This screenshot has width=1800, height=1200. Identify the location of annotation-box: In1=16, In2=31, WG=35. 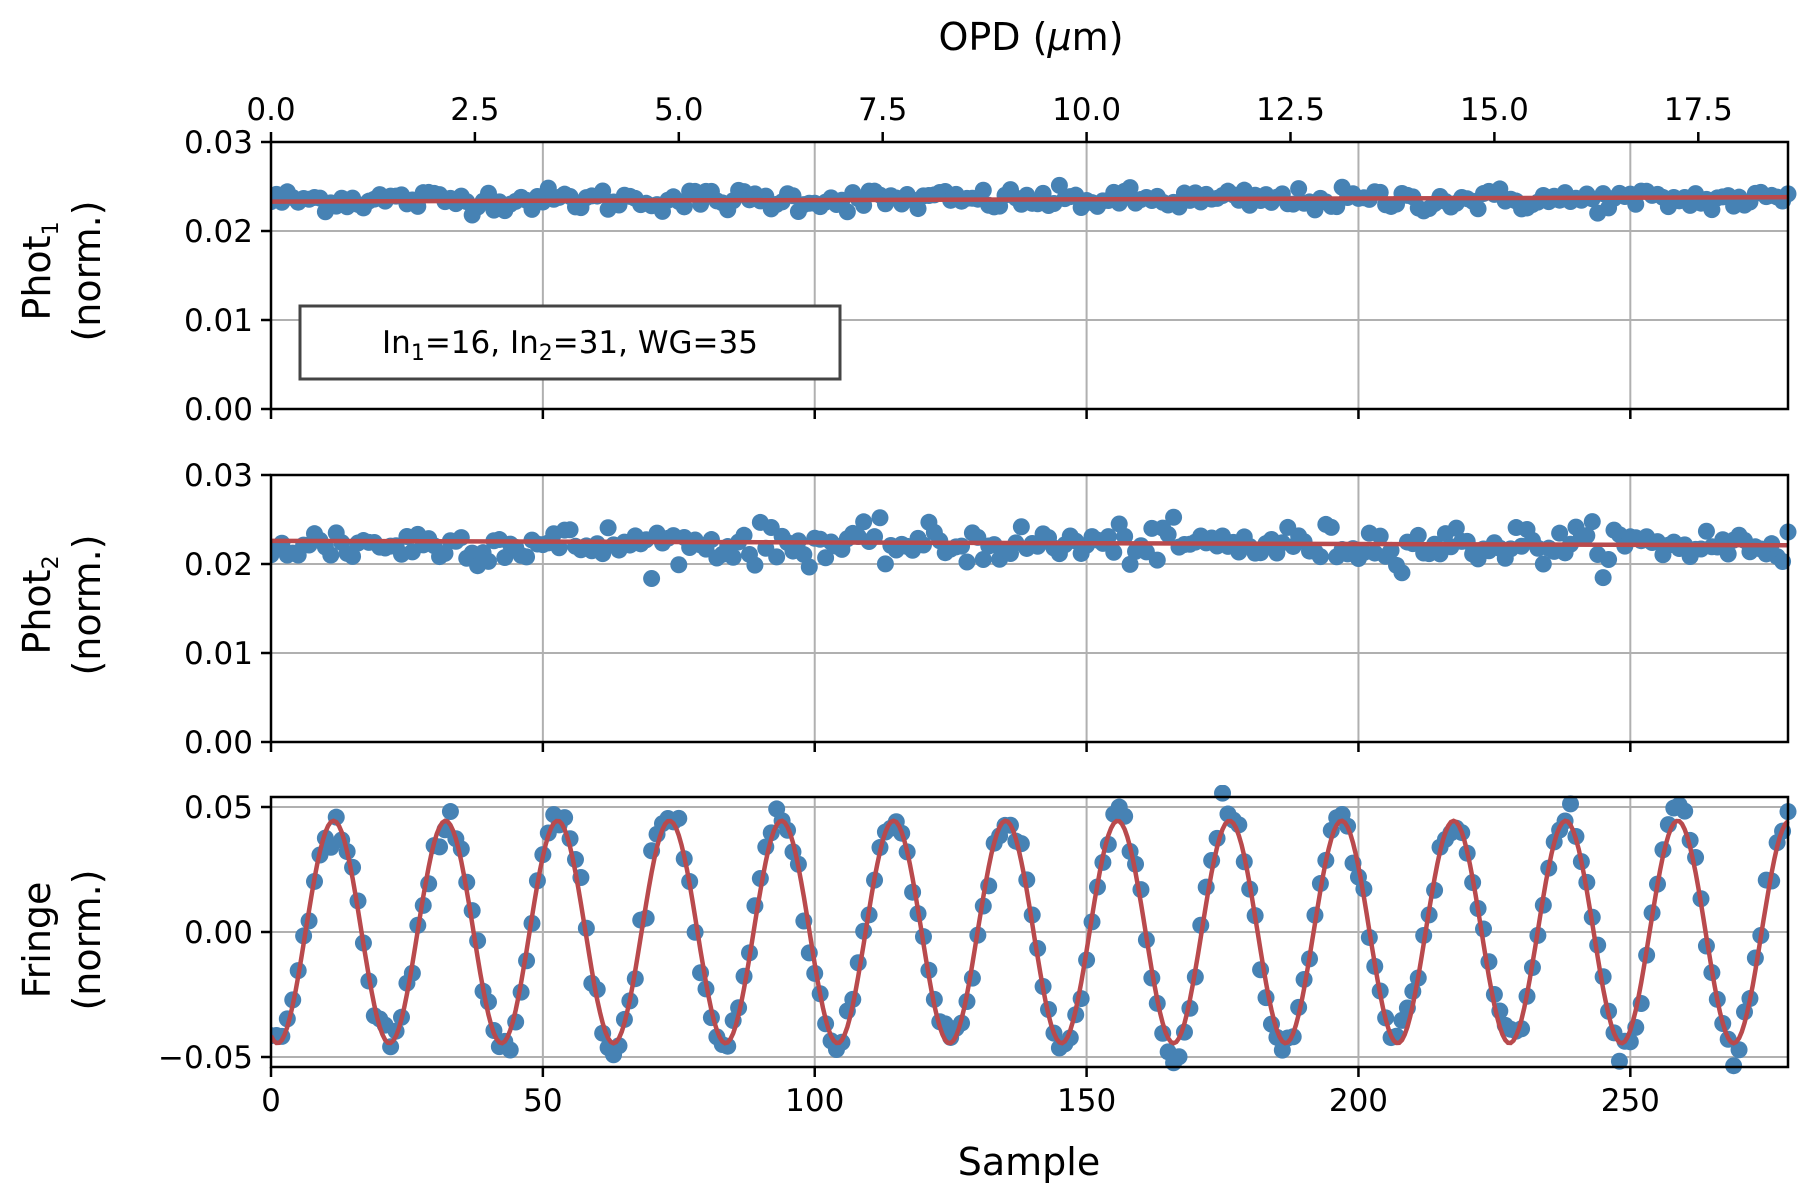
(570, 342).